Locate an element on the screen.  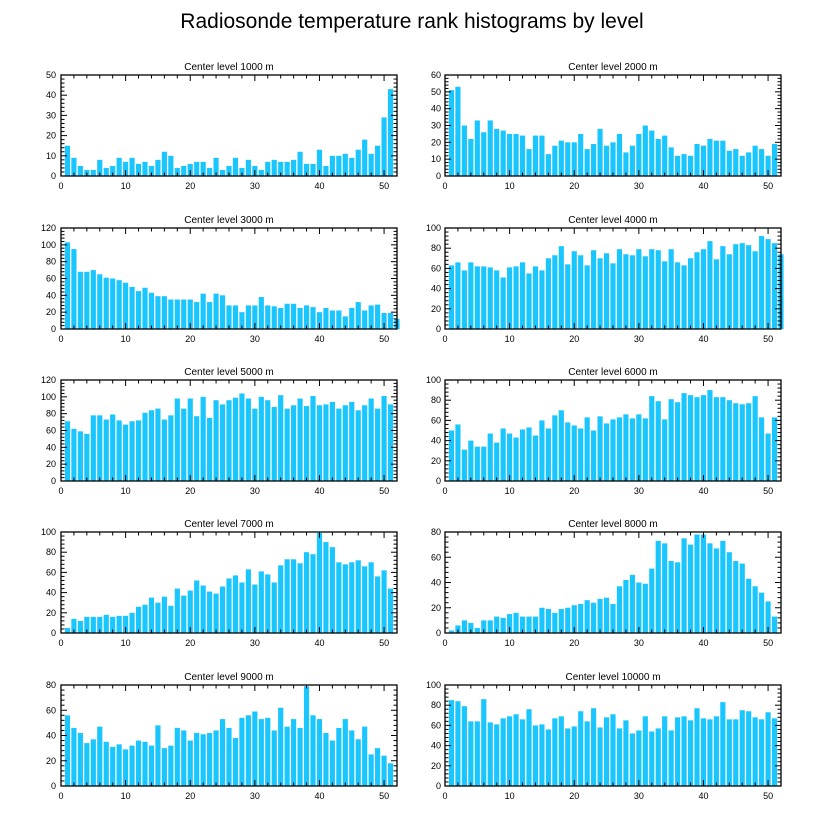
x-tick-label: 50 is located at coordinates (768, 491).